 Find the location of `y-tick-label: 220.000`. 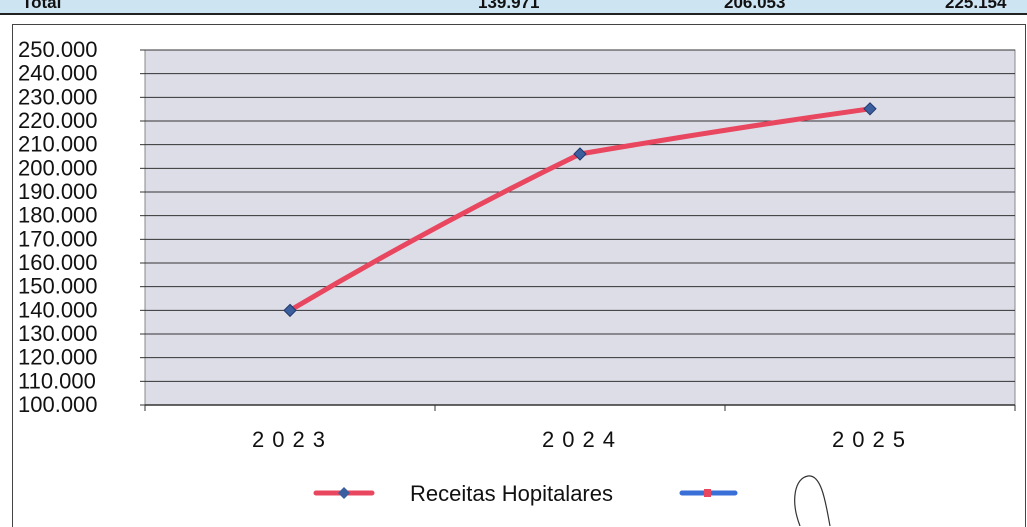

y-tick-label: 220.000 is located at coordinates (58, 120).